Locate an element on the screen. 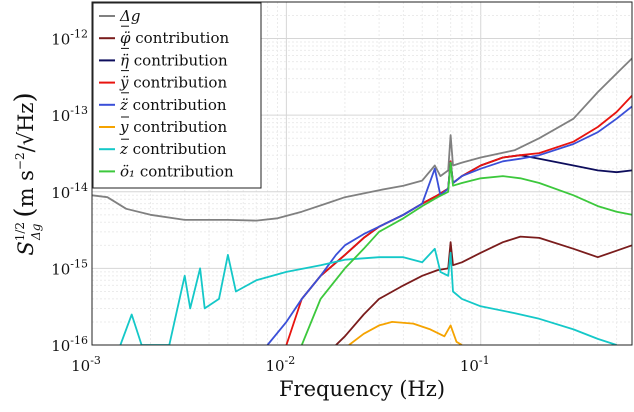 This screenshot has height=412, width=634. y-axis-title: S1/2 Δg (m s−2/√Hz) is located at coordinates (26, 173).